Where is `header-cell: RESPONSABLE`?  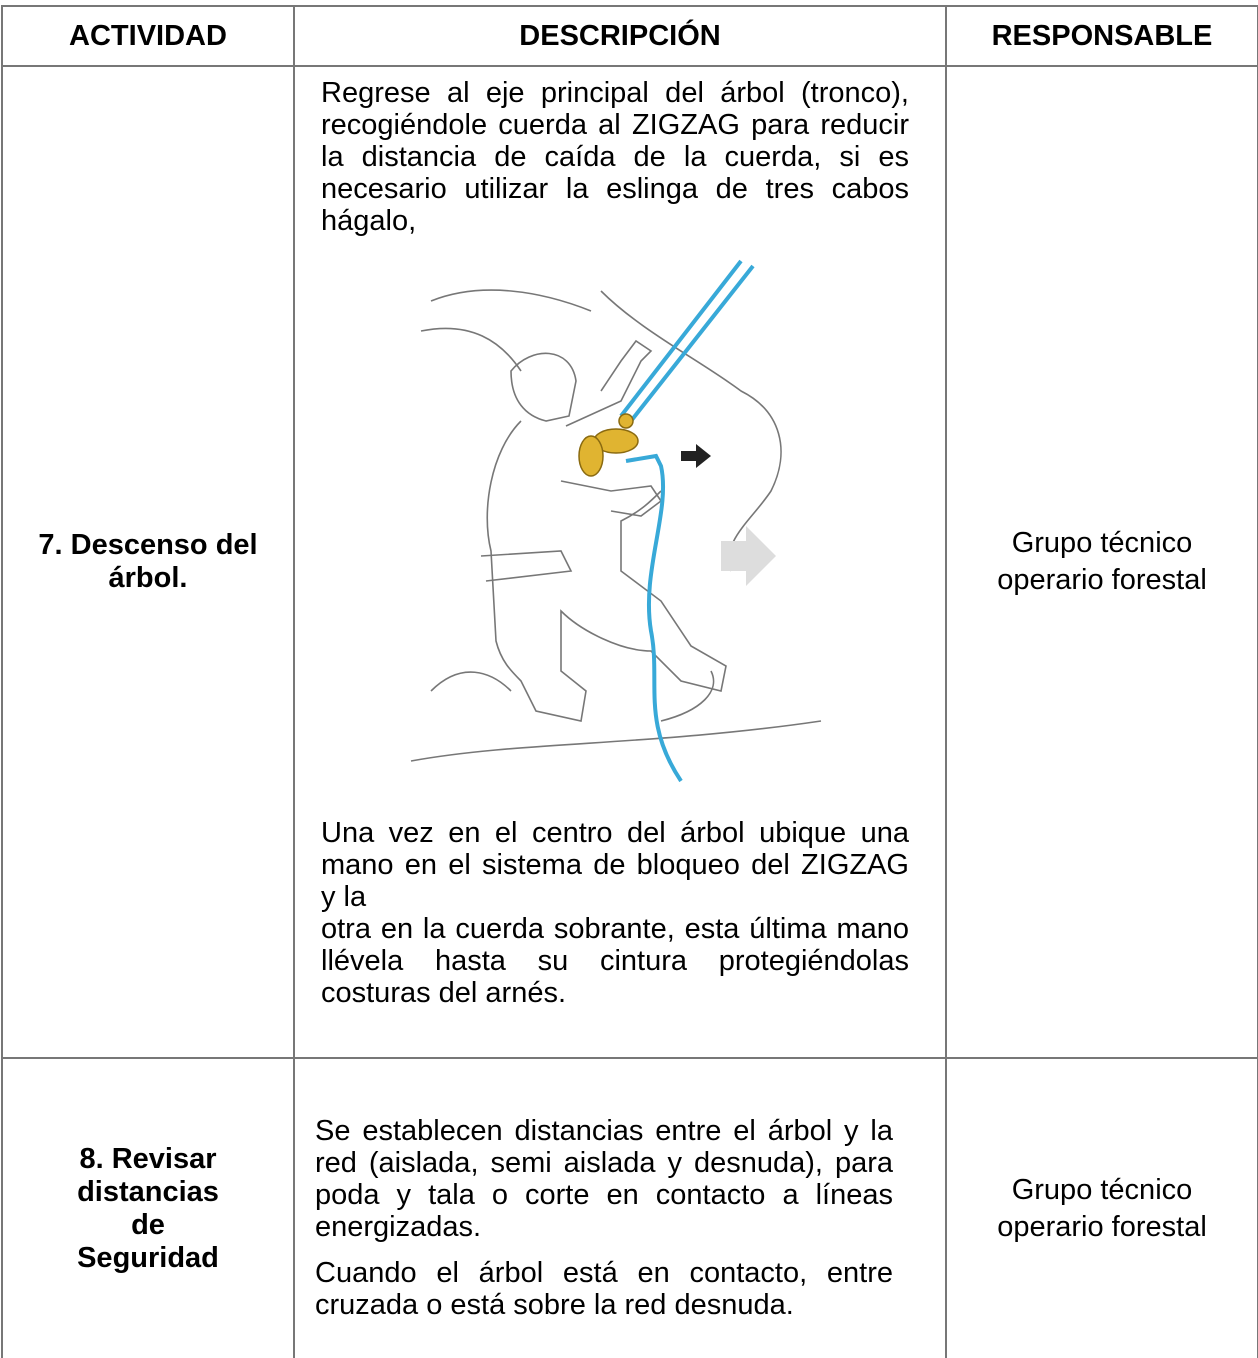
header-cell: RESPONSABLE is located at coordinates (1101, 36).